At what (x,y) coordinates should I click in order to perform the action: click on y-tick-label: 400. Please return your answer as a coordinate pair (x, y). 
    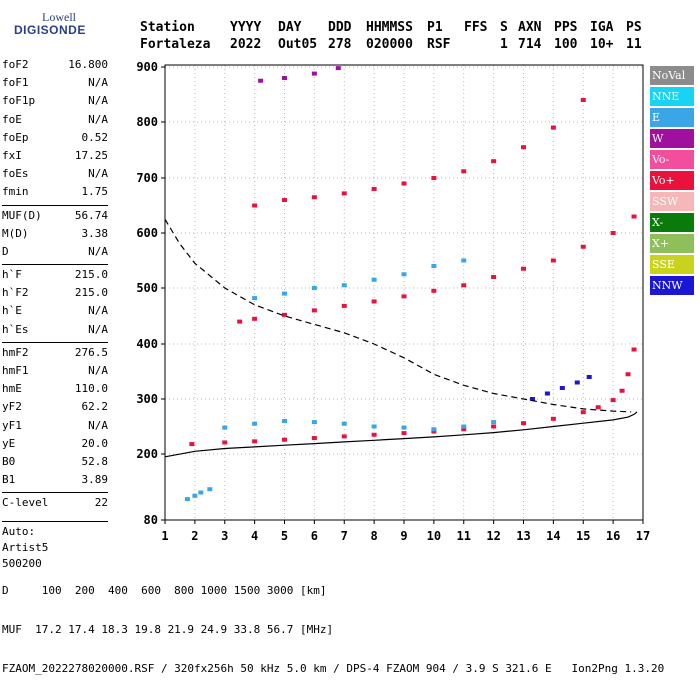
    Looking at the image, I should click on (147, 344).